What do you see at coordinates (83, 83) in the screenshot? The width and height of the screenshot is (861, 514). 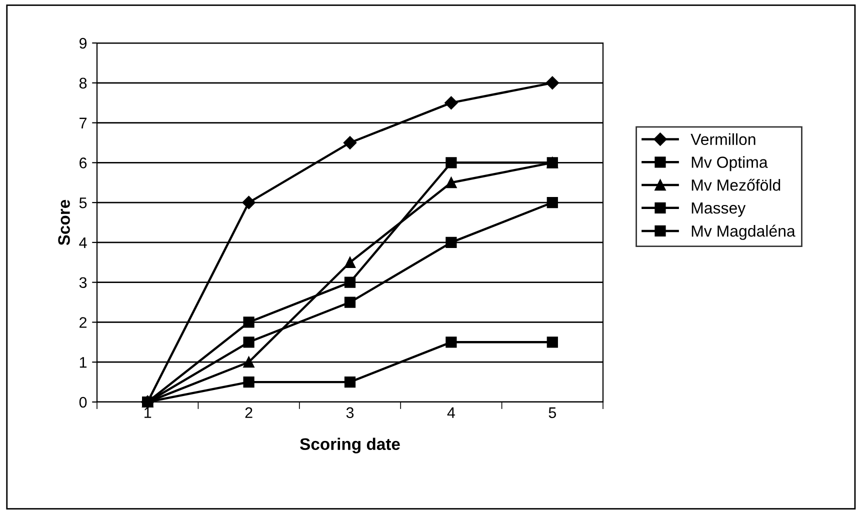 I see `y-tick-label: 8` at bounding box center [83, 83].